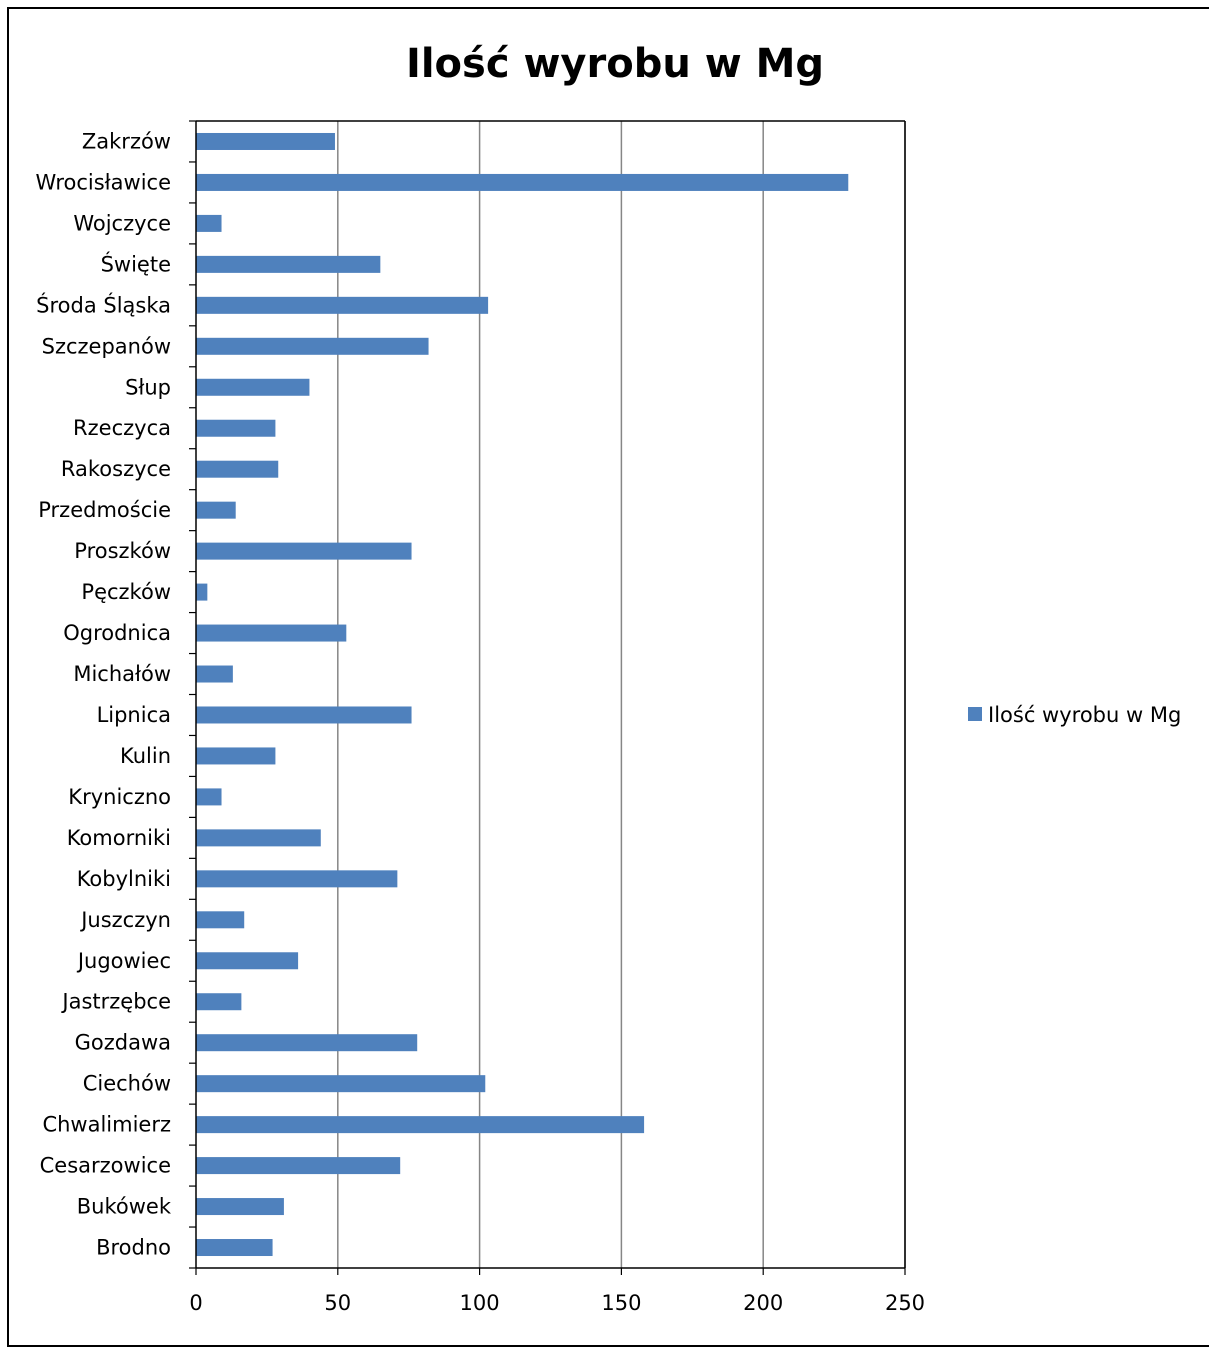 The width and height of the screenshot is (1209, 1347). Describe the element at coordinates (133, 1248) in the screenshot. I see `category-label: Brodno` at that location.